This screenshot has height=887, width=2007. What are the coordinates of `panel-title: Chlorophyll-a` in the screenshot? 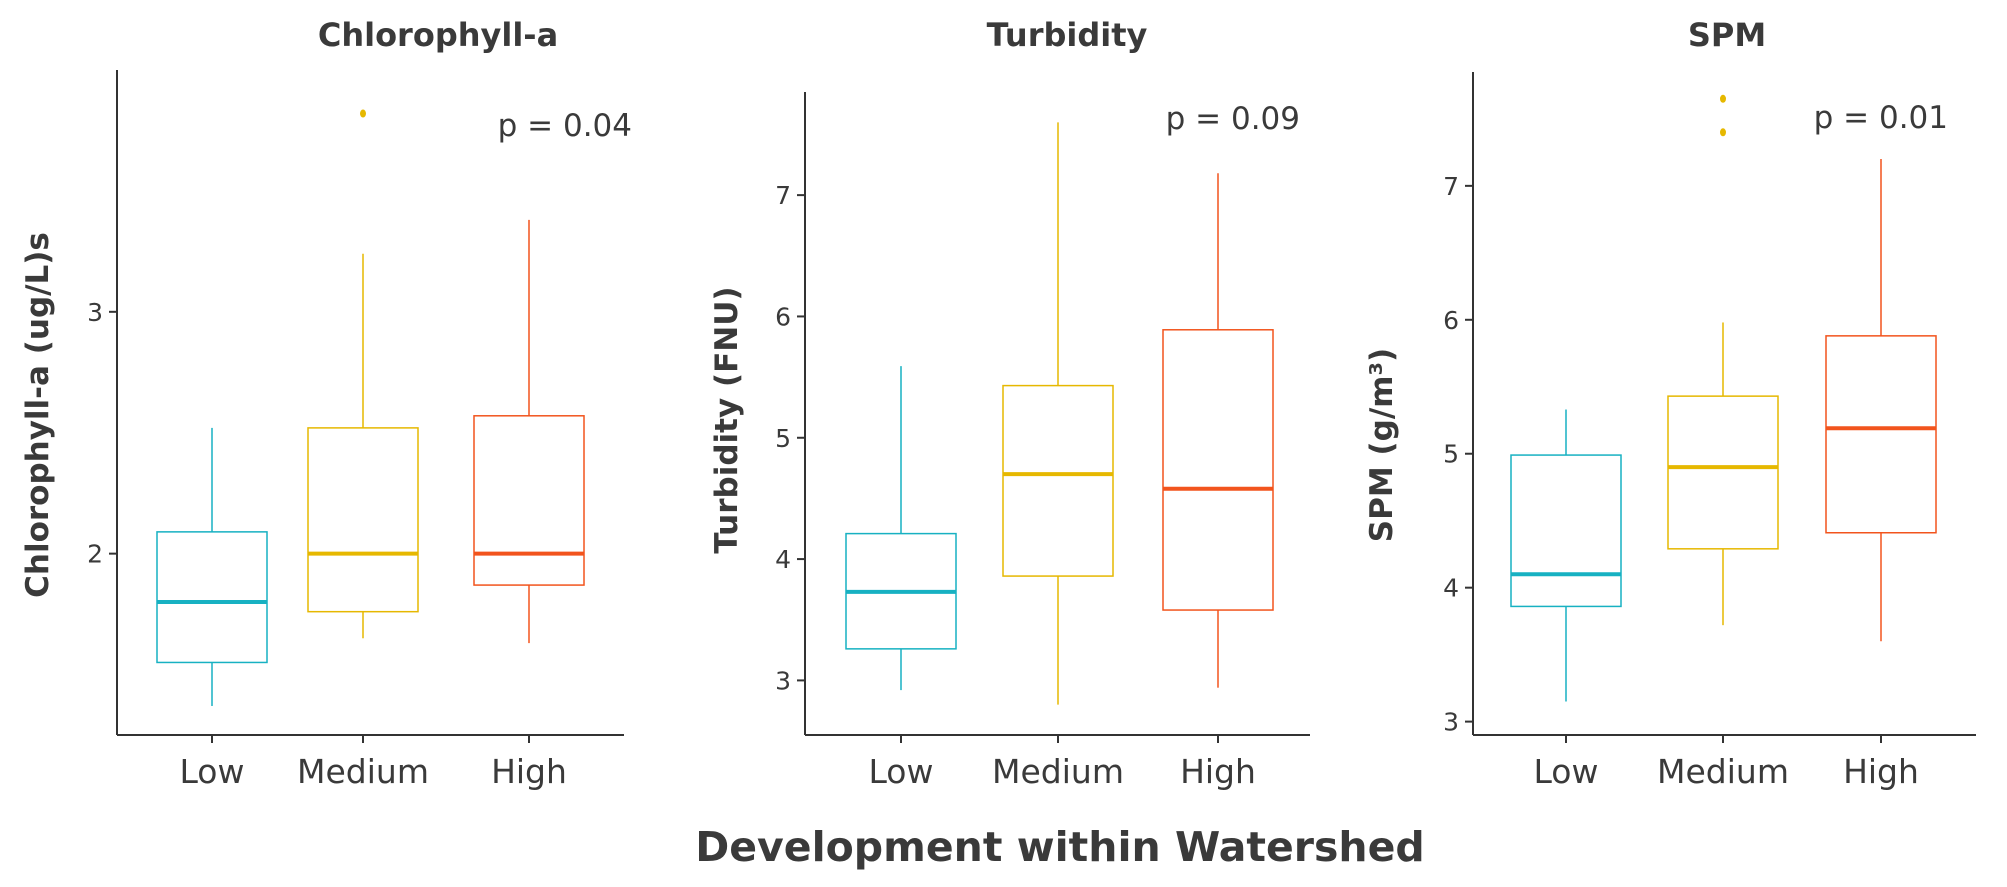 It's located at (438, 35).